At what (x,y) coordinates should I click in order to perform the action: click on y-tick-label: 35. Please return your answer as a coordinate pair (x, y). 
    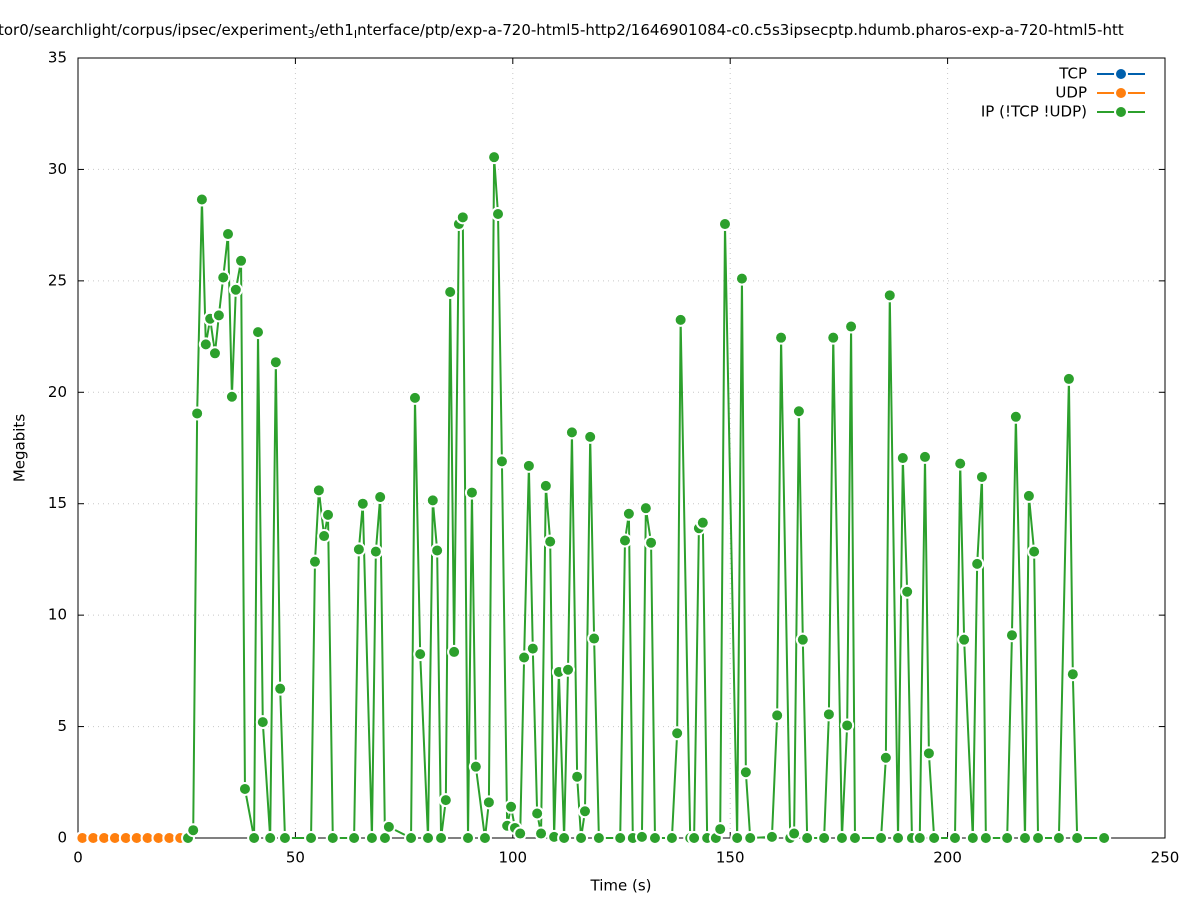
    Looking at the image, I should click on (57, 58).